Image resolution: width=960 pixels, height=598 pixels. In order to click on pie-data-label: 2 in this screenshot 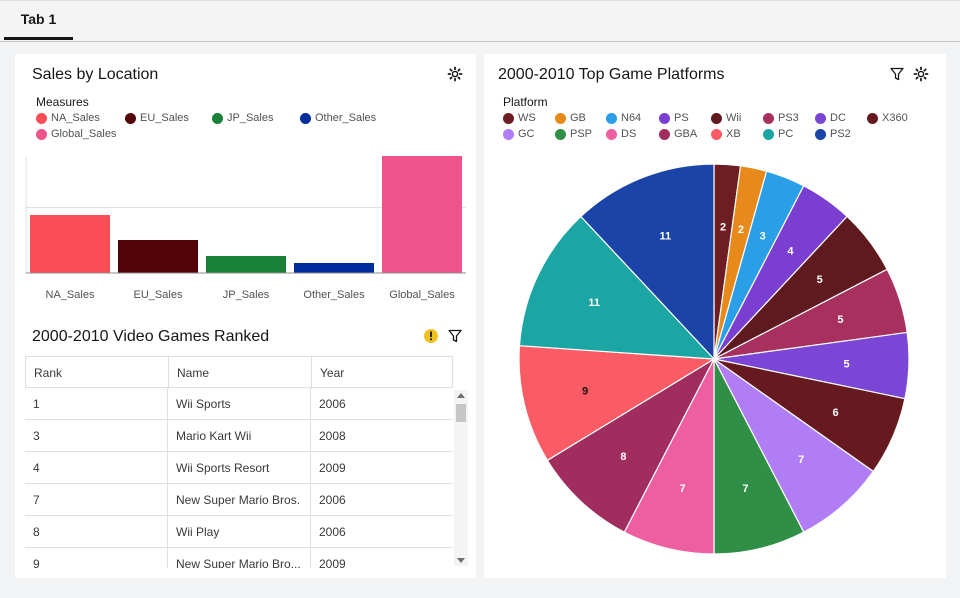, I will do `click(741, 230)`.